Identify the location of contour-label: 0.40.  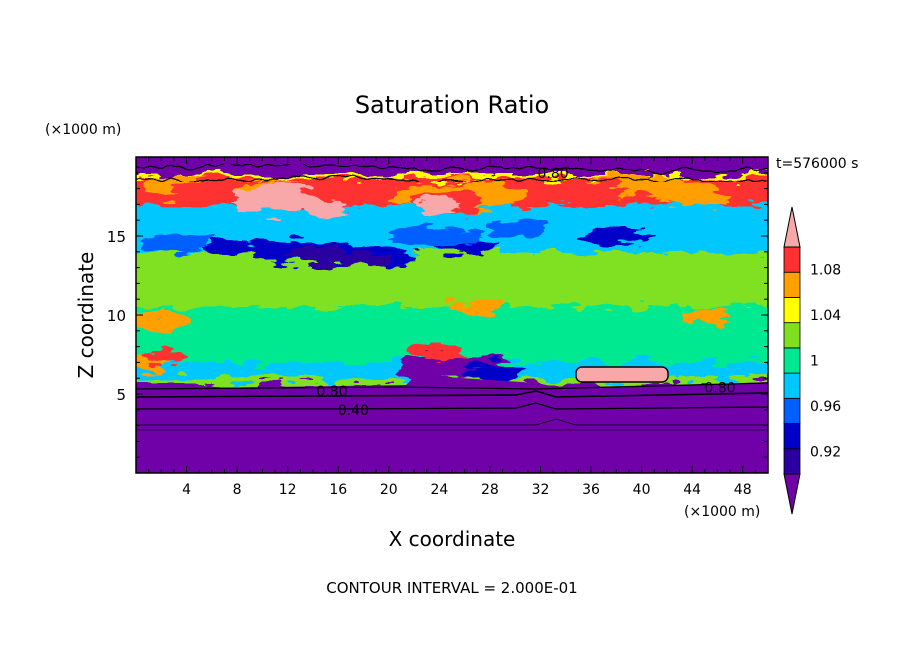
(353, 411).